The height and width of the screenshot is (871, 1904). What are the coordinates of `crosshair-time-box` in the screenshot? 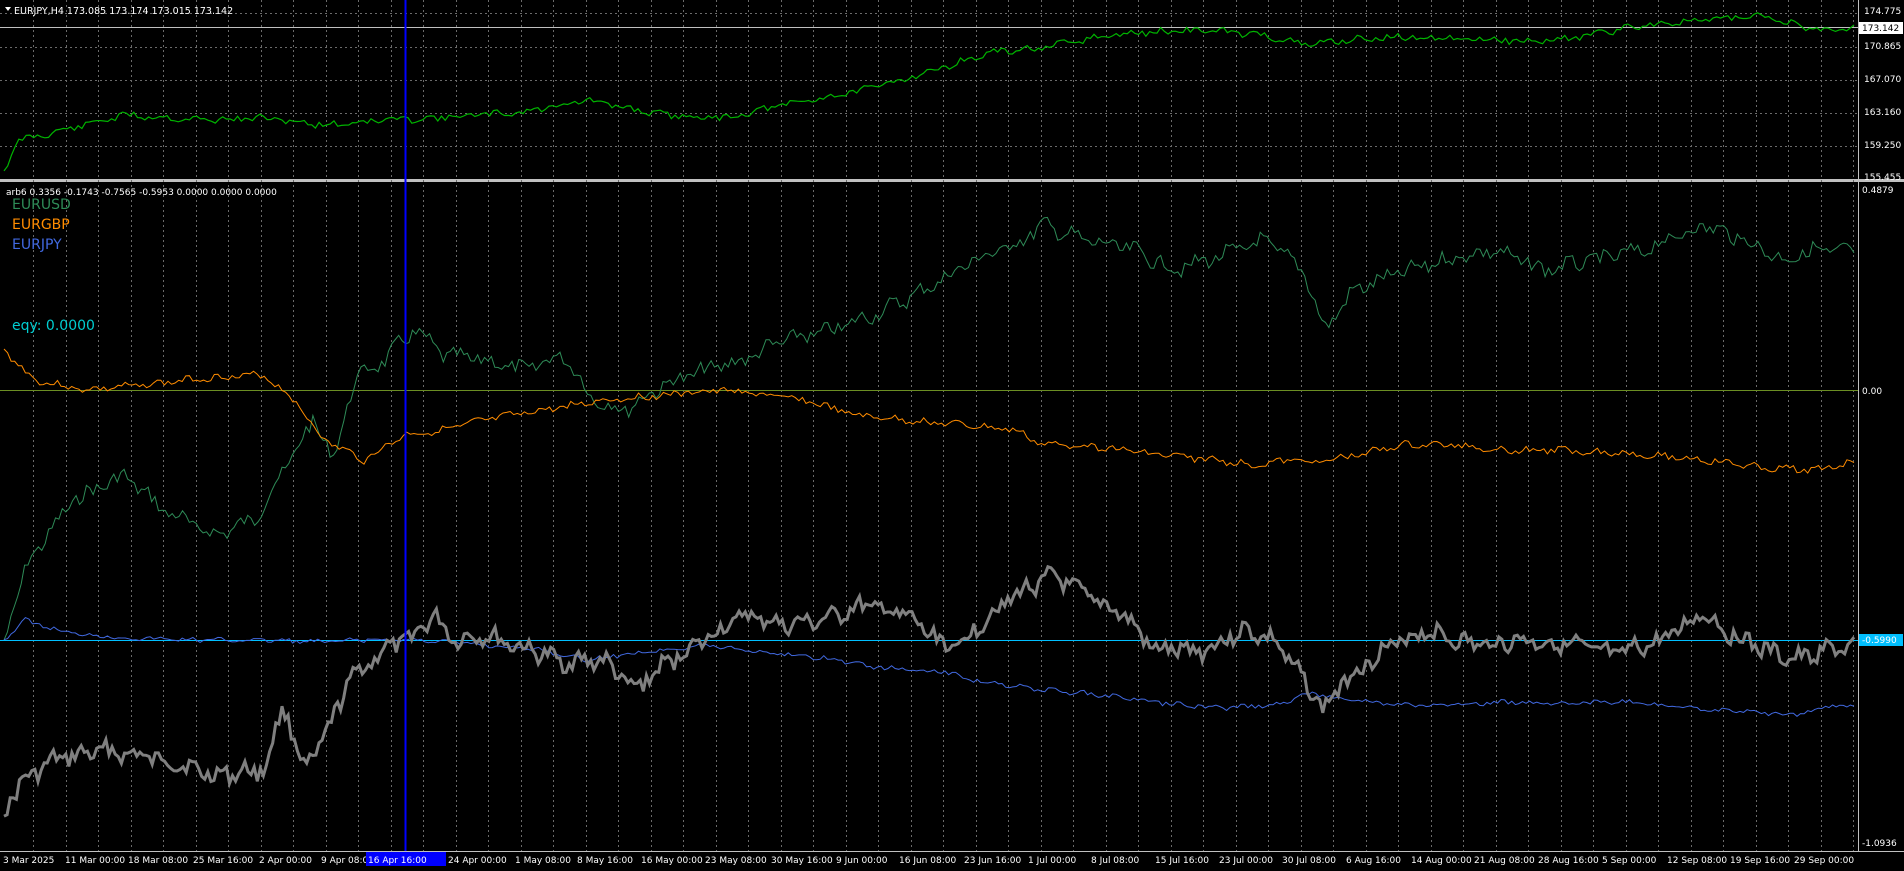 It's located at (406, 859).